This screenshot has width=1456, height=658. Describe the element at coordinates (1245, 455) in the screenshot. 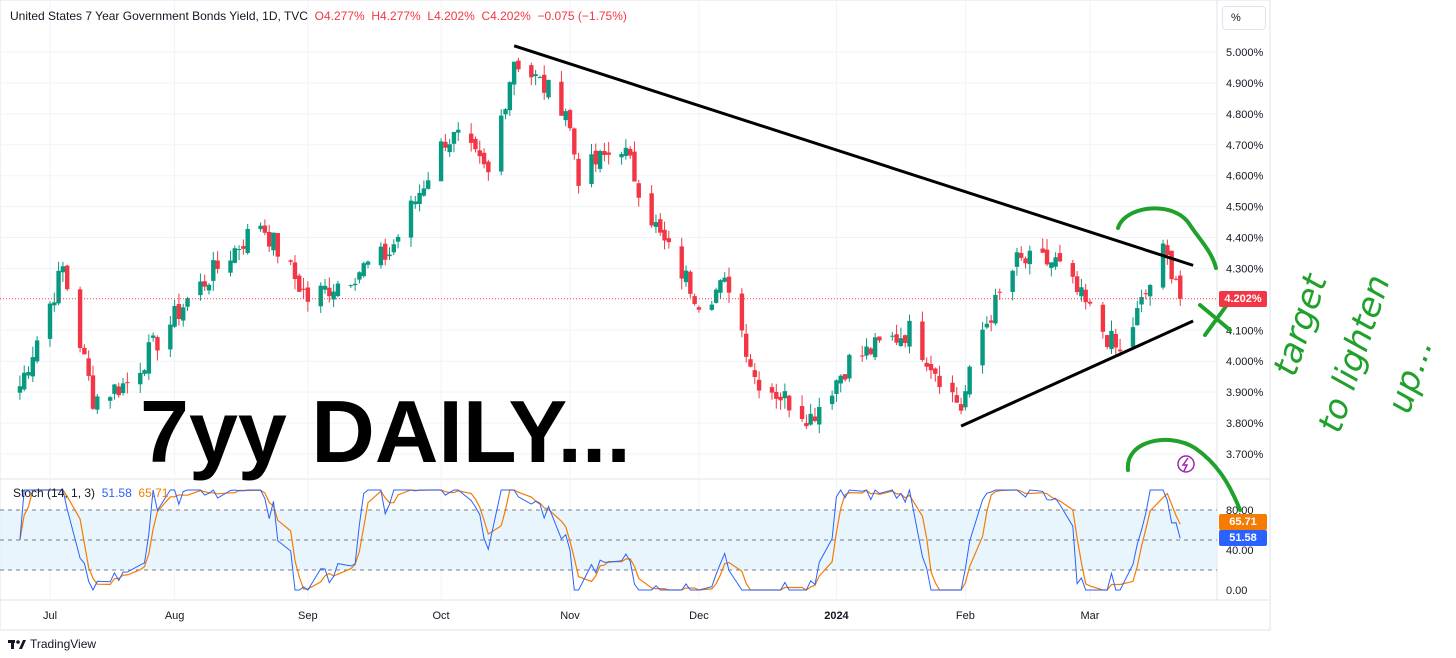

I see `y-tick-label: 3.700%` at that location.